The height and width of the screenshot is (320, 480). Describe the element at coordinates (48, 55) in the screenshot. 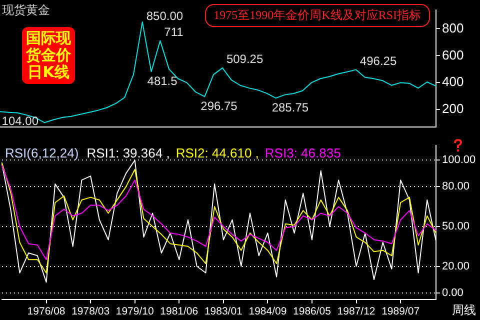

I see `annotation: 国际现货金价日K线` at that location.